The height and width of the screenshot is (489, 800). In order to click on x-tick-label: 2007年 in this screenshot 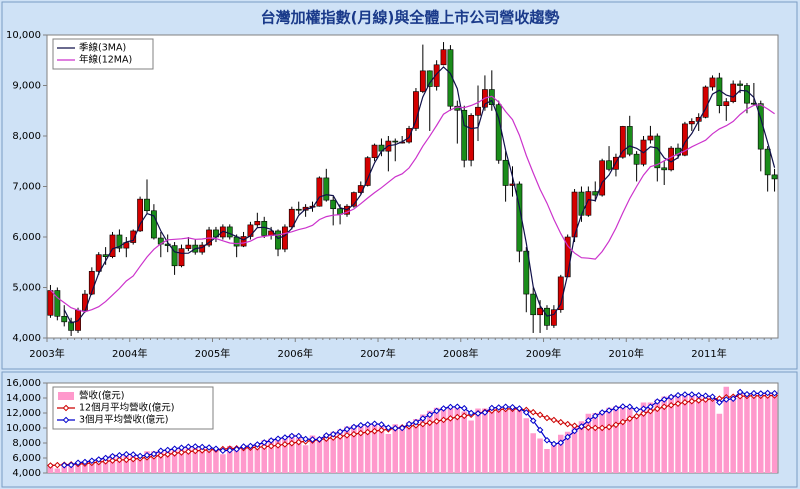, I will do `click(377, 353)`.